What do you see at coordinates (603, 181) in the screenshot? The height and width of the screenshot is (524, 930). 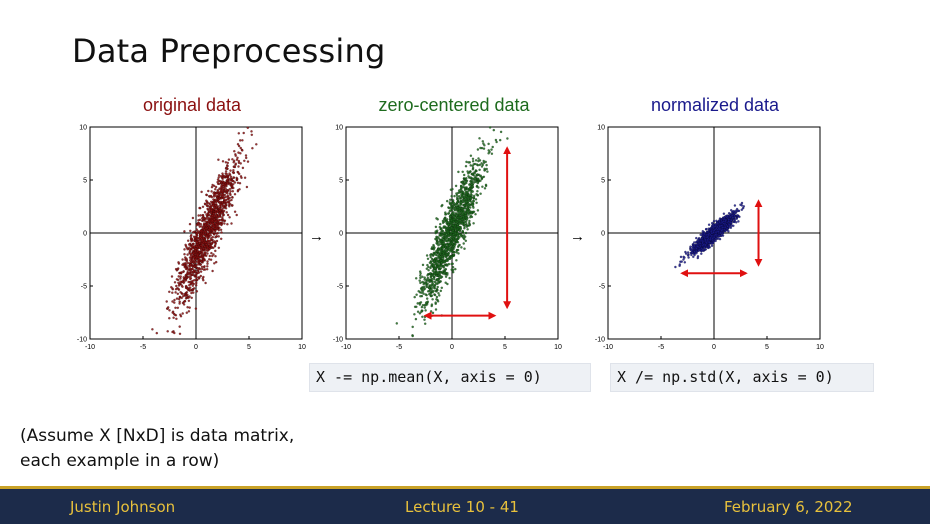 I see `y-tick-label: 5` at bounding box center [603, 181].